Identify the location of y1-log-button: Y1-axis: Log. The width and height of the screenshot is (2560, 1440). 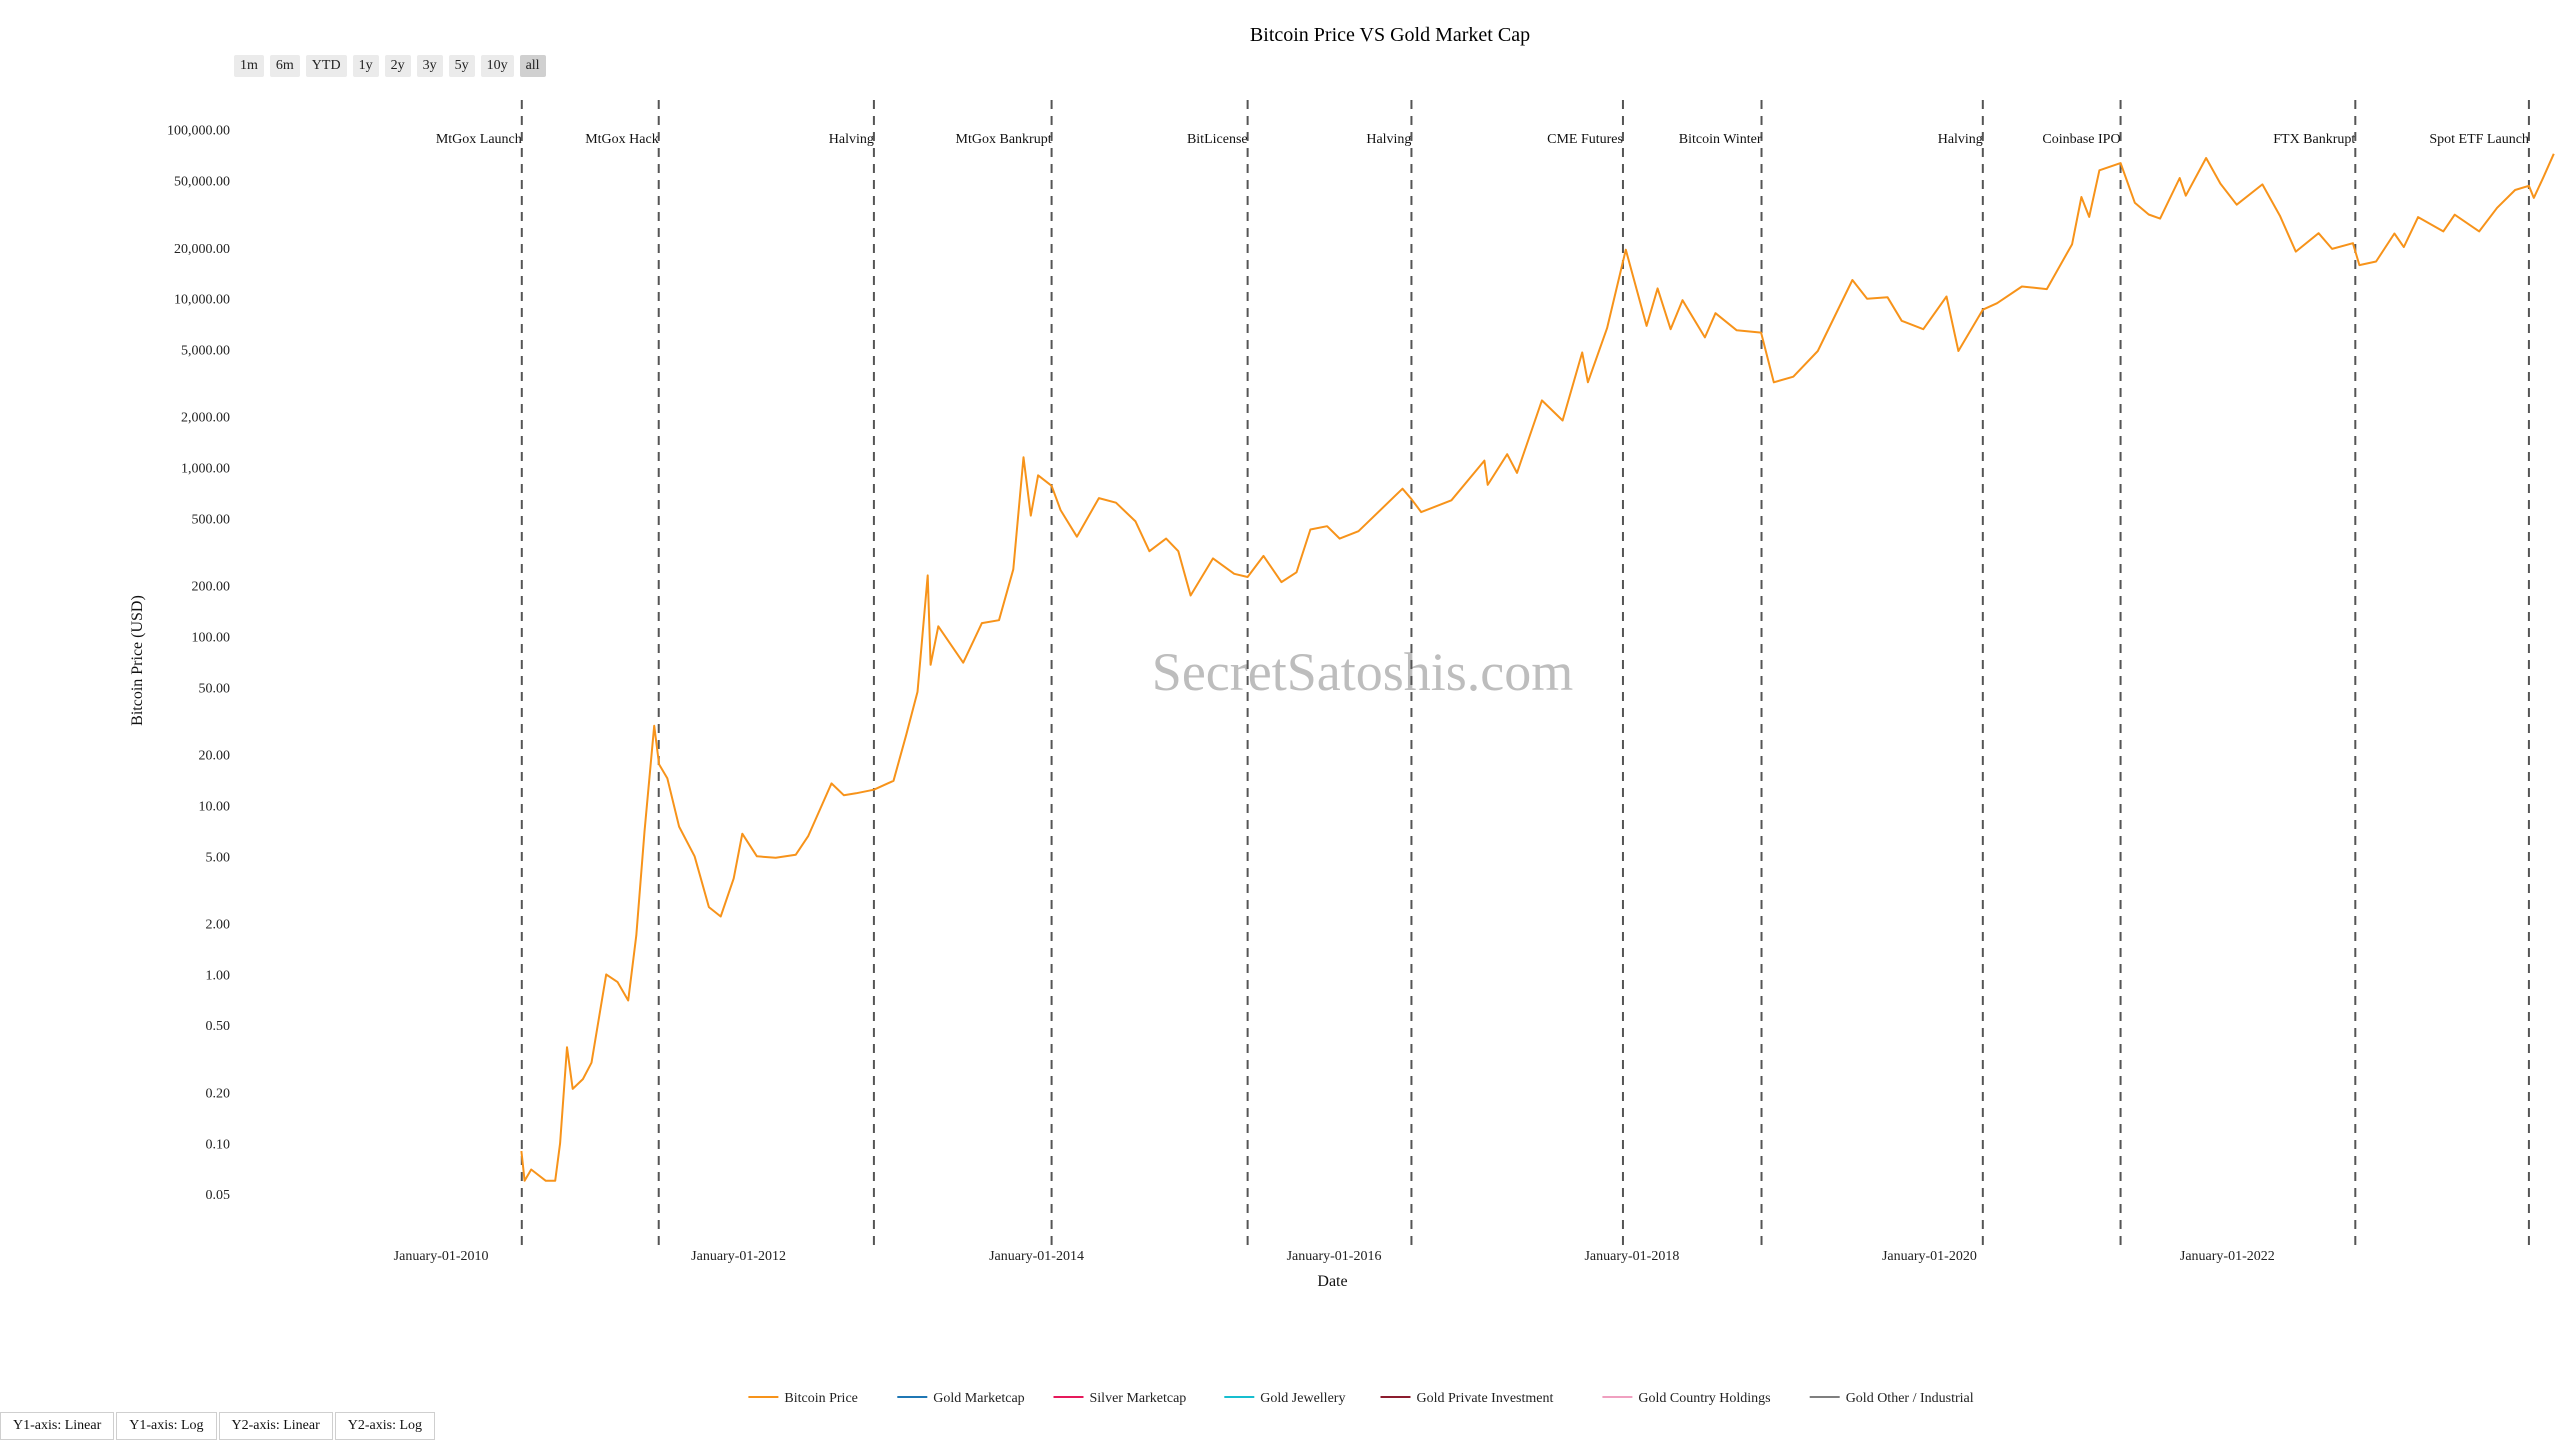
(166, 1426).